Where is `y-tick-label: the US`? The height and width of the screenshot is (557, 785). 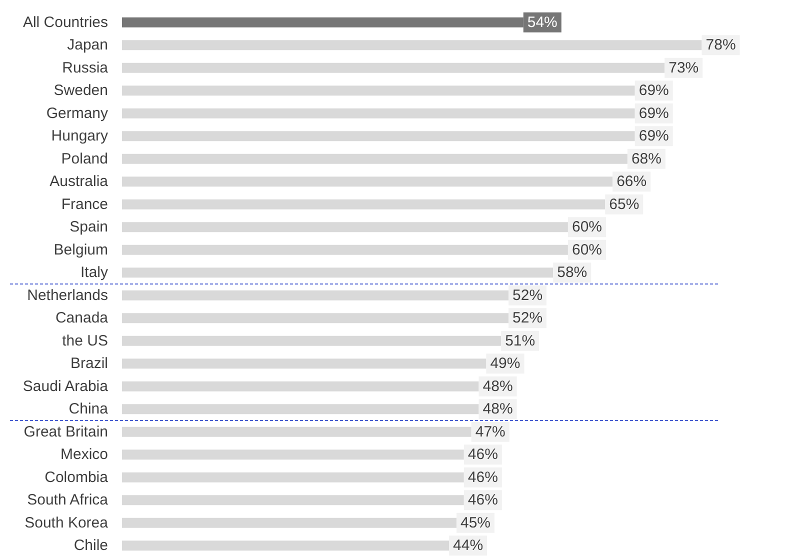 y-tick-label: the US is located at coordinates (85, 341).